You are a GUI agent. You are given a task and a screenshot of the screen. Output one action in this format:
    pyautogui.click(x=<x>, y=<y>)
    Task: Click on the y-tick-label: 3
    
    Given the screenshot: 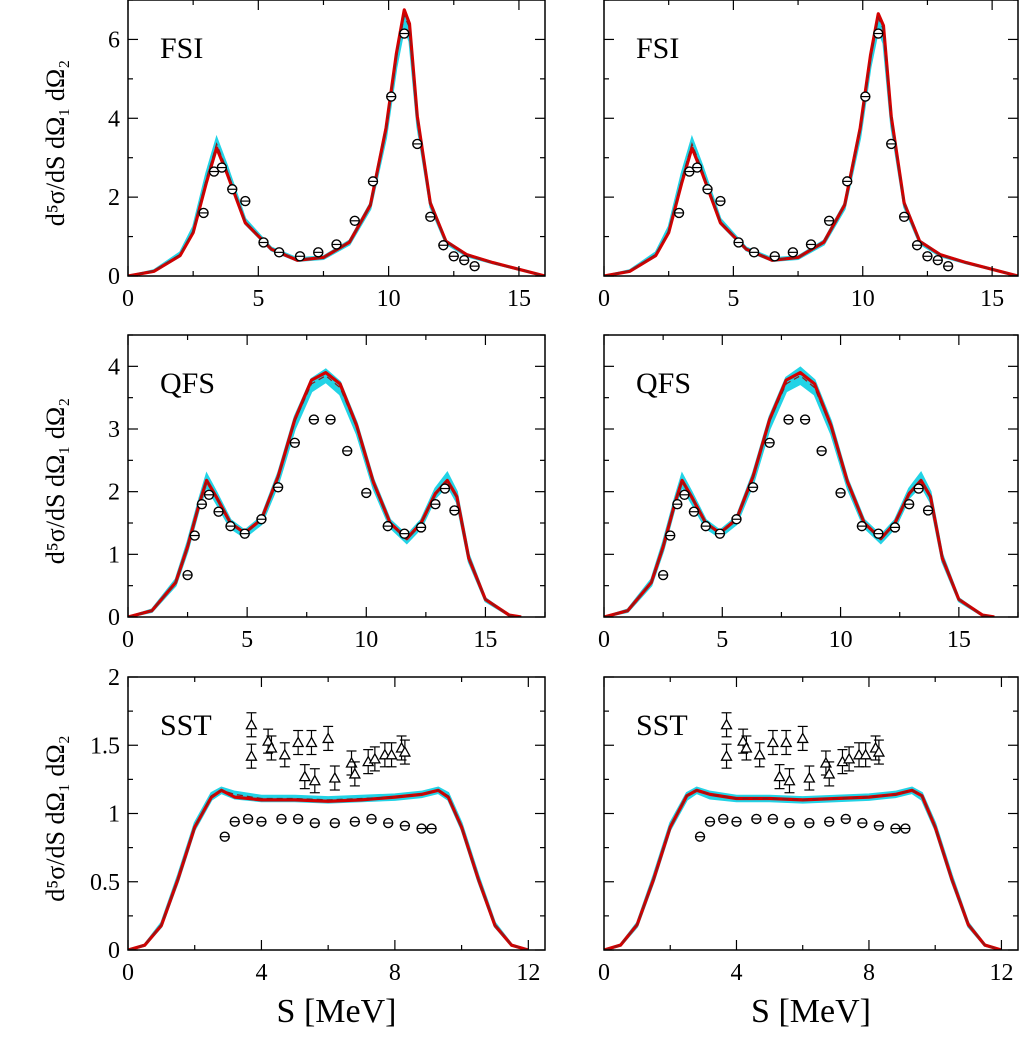 What is the action you would take?
    pyautogui.click(x=114, y=430)
    